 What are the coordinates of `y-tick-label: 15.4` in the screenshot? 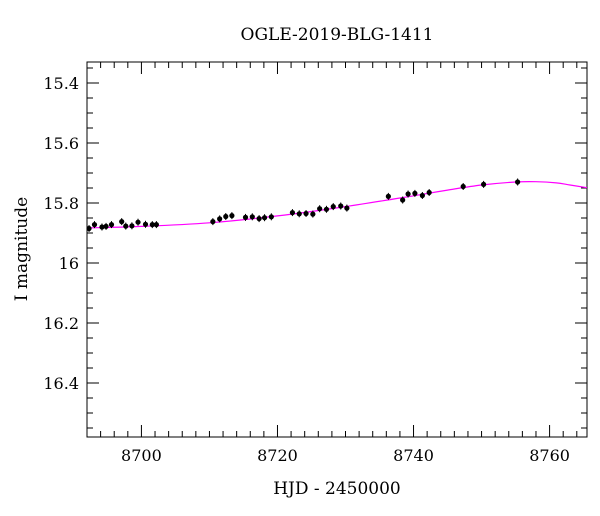 It's located at (61, 83).